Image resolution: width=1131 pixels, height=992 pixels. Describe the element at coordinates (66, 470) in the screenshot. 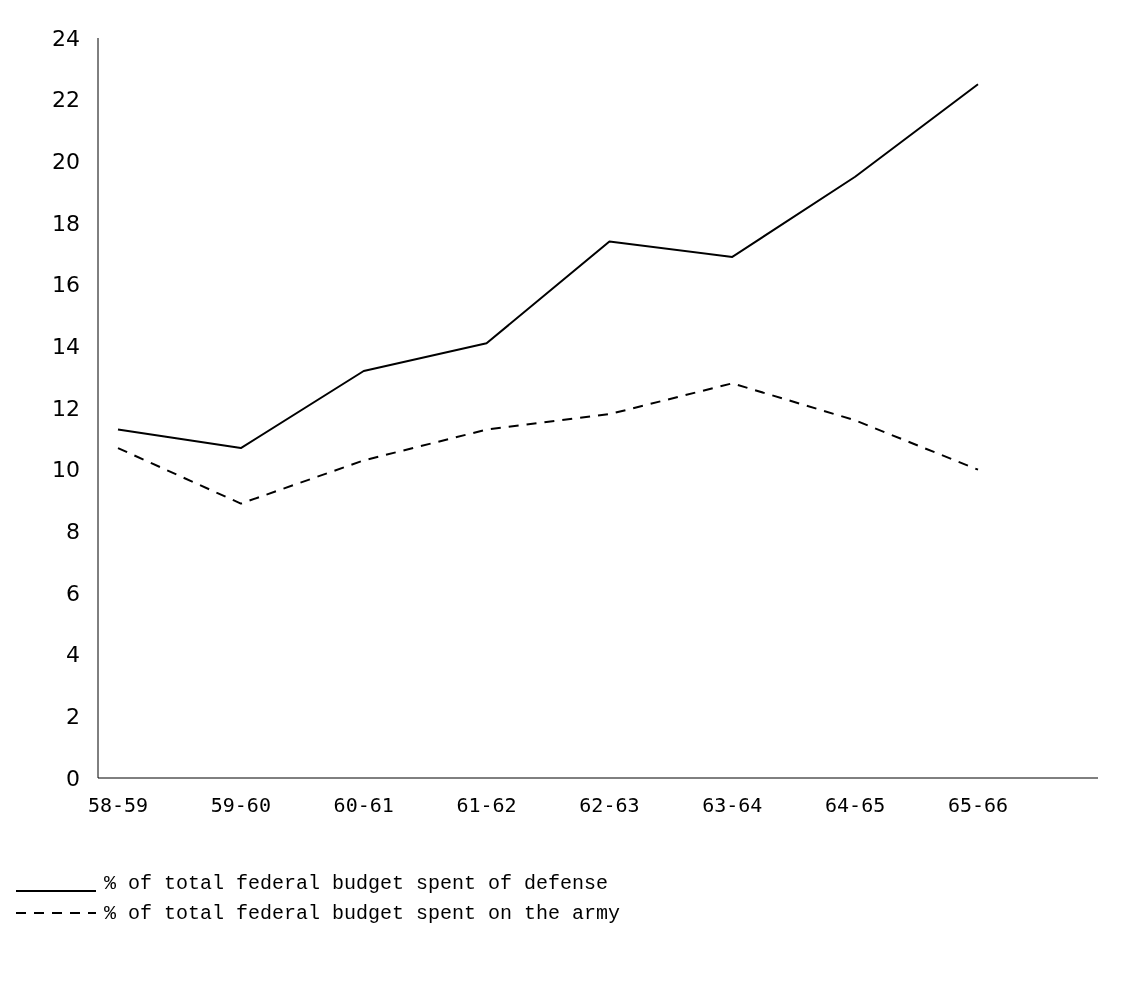

I see `y-tick-label: 10` at that location.